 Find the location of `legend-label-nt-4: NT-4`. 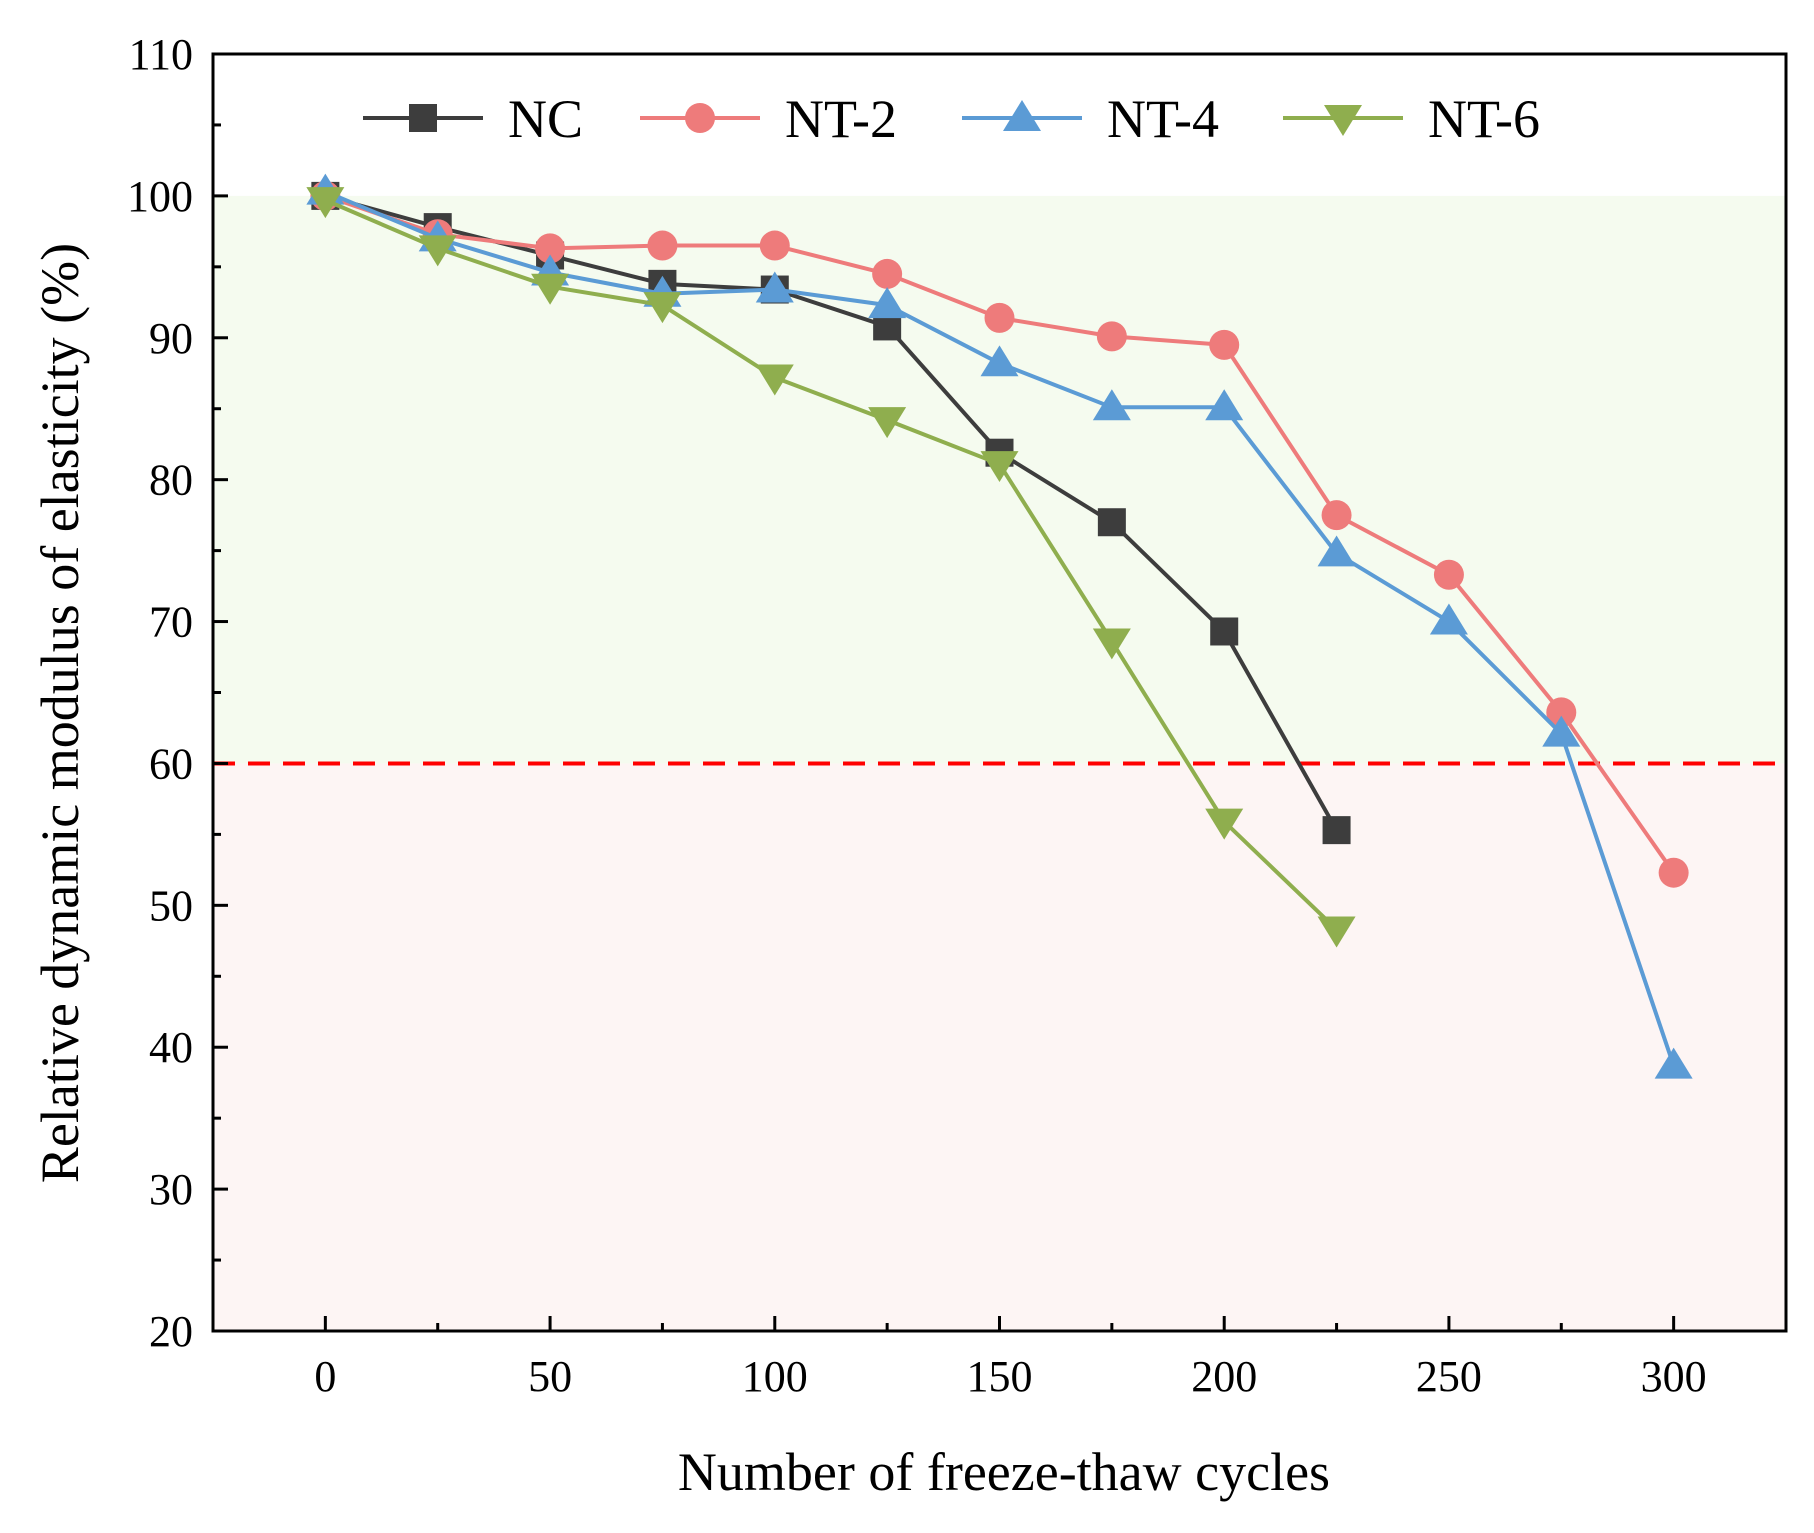

legend-label-nt-4: NT-4 is located at coordinates (1163, 119).